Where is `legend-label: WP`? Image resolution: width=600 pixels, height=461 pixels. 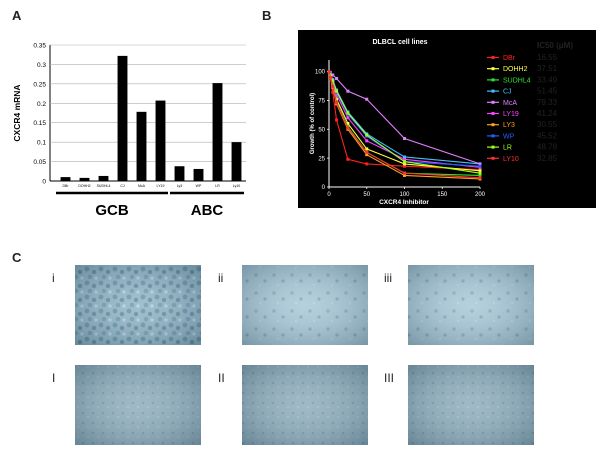 legend-label: WP is located at coordinates (509, 136).